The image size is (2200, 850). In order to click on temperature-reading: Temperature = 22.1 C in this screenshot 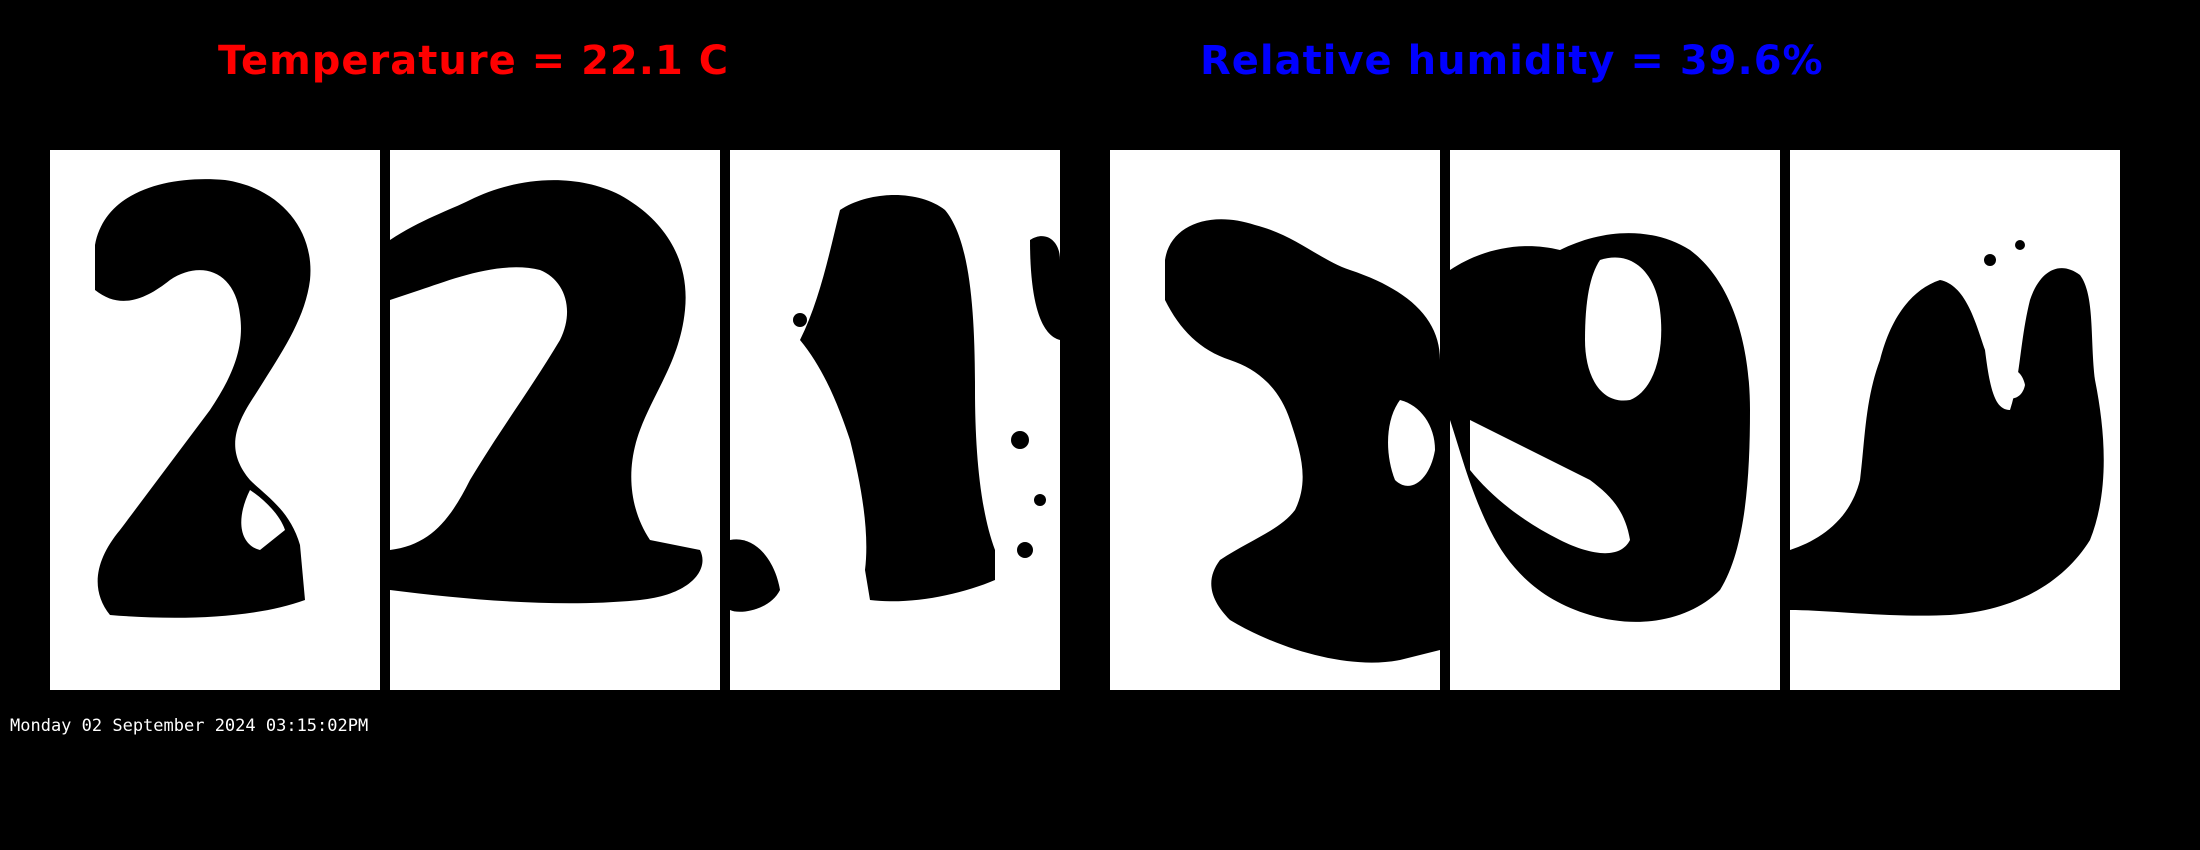, I will do `click(474, 61)`.